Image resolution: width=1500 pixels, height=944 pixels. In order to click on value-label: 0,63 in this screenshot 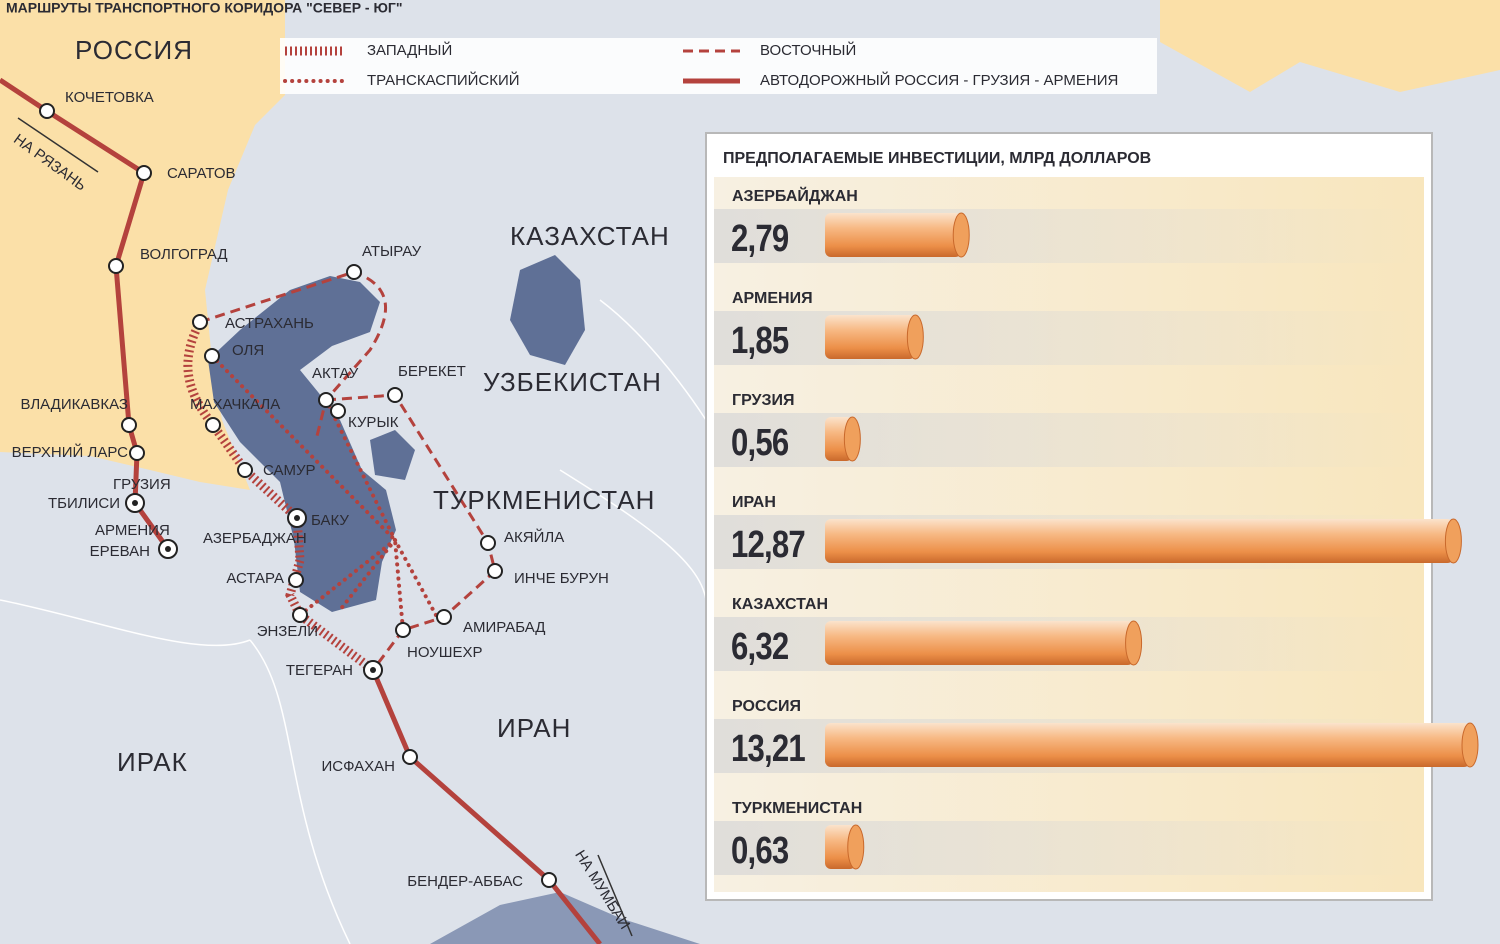, I will do `click(760, 851)`.